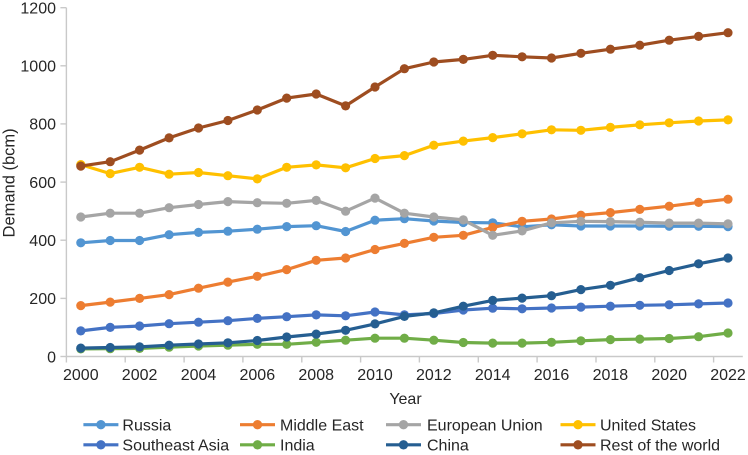 The image size is (748, 455). I want to click on svg-text: 2004, so click(199, 375).